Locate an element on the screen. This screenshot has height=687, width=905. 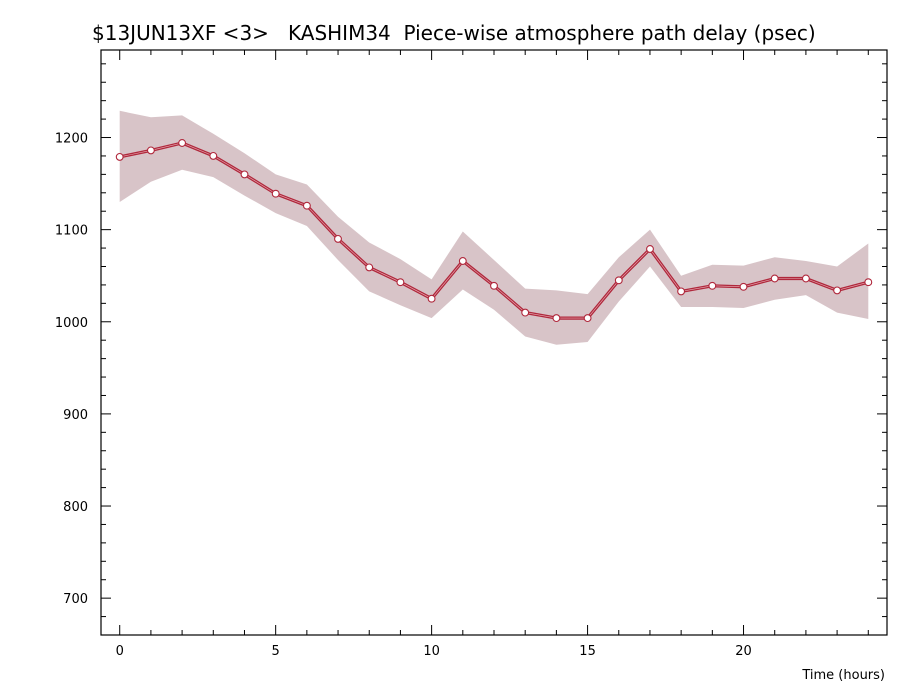
x-tick-label: 20 is located at coordinates (743, 651).